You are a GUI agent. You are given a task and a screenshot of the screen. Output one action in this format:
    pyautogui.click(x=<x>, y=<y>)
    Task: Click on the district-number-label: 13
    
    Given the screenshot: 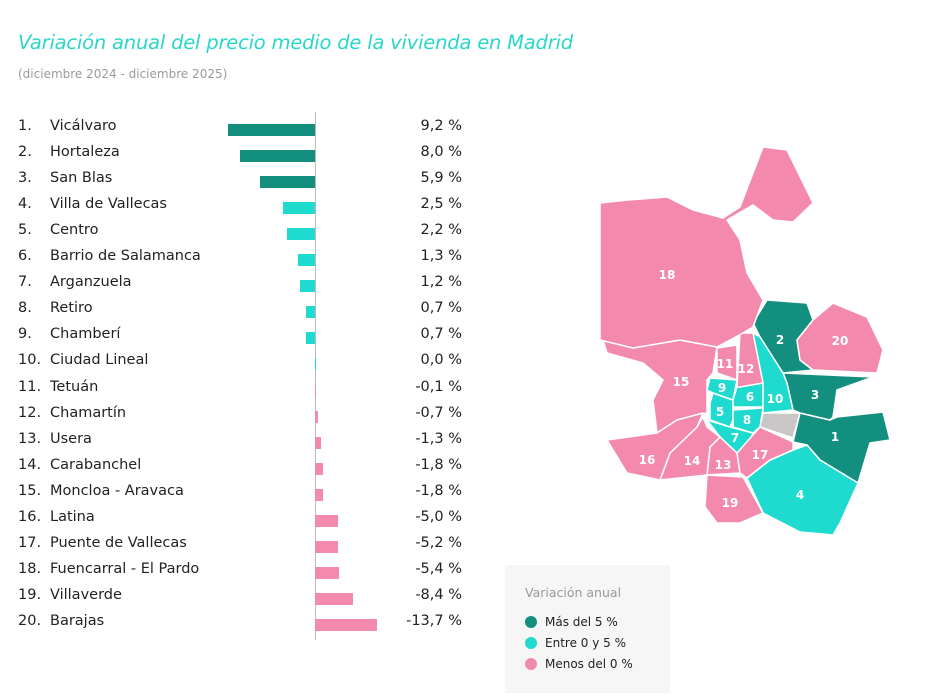 What is the action you would take?
    pyautogui.click(x=723, y=465)
    